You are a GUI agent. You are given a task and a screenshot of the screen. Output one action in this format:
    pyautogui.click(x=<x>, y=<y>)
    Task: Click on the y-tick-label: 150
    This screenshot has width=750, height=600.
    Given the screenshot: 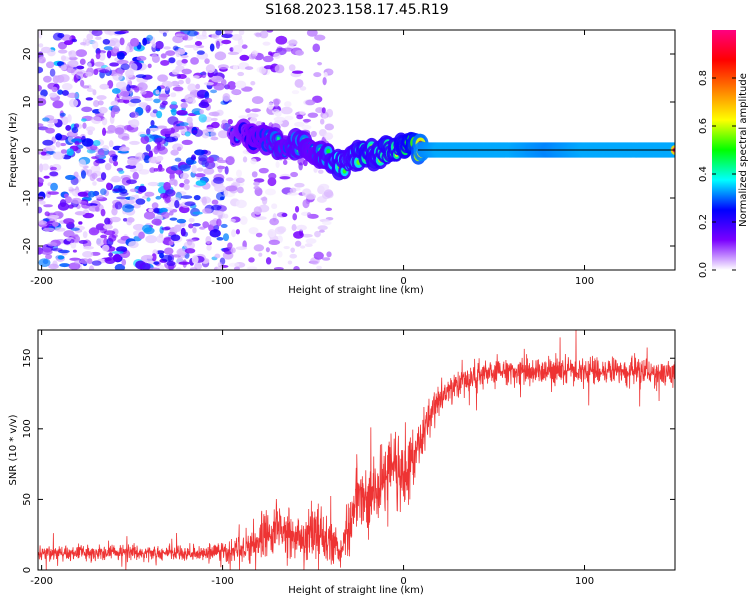 What is the action you would take?
    pyautogui.click(x=27, y=358)
    